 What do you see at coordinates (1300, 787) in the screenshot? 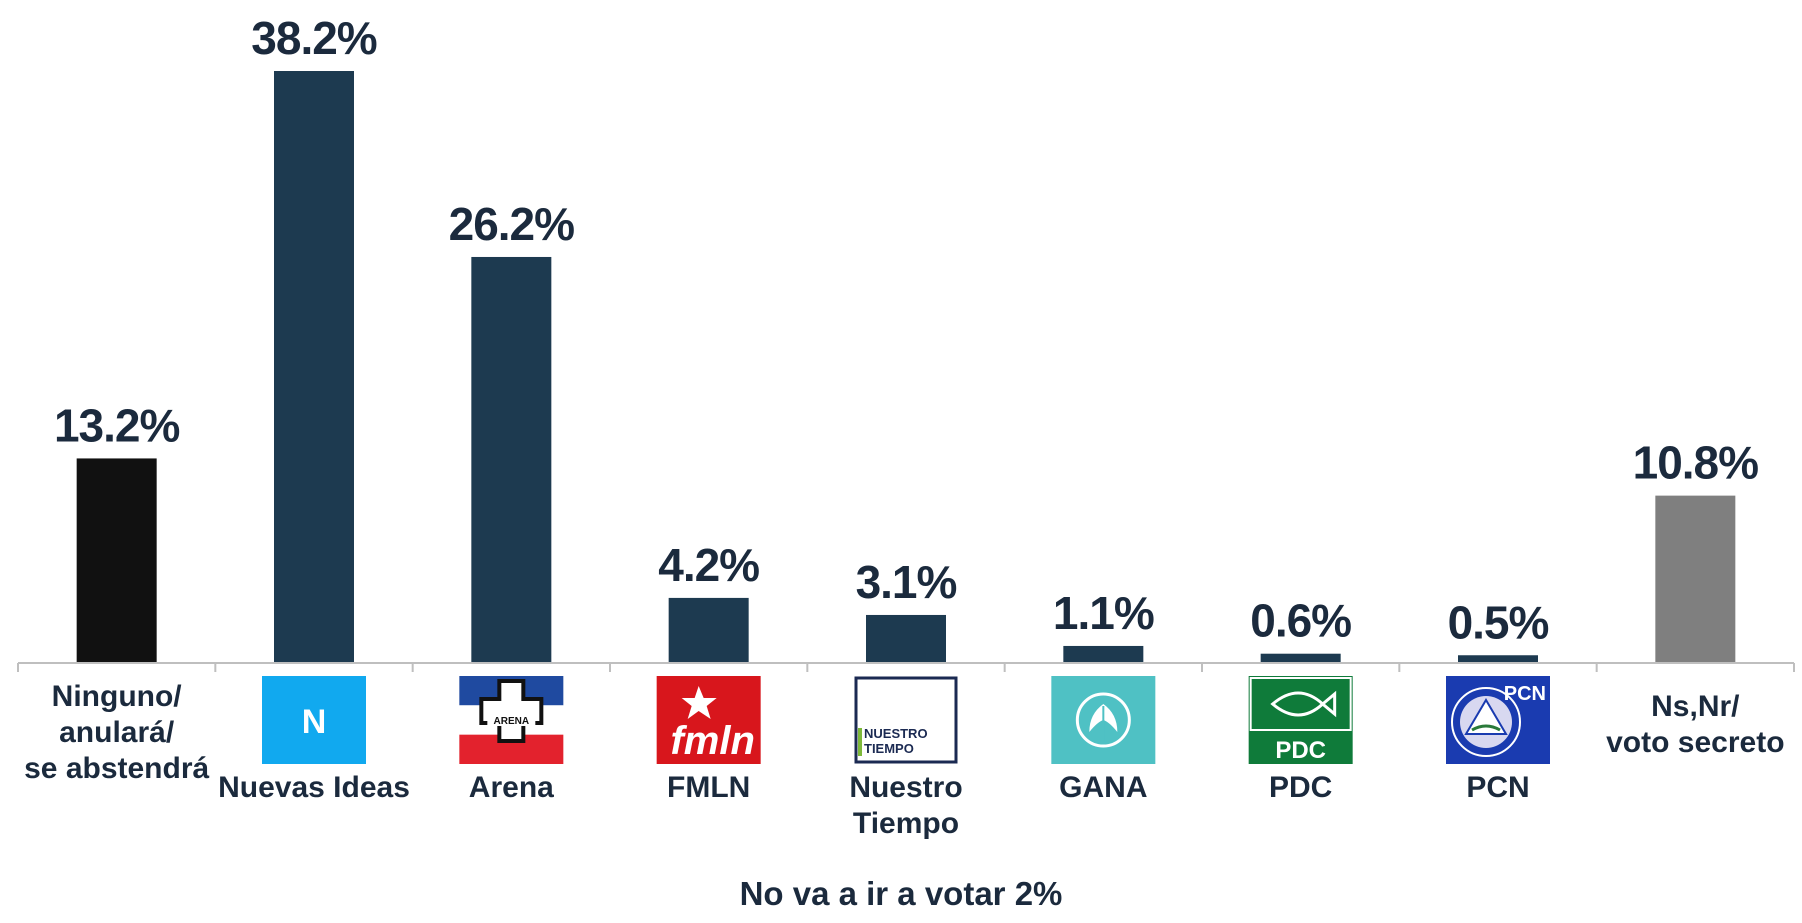
I see `category-label: PDC` at bounding box center [1300, 787].